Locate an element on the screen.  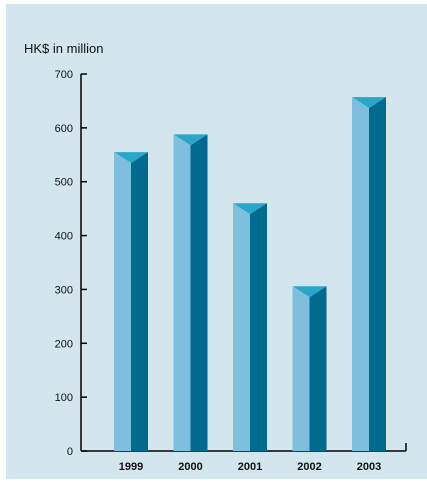
bar-side-2003 is located at coordinates (377, 274).